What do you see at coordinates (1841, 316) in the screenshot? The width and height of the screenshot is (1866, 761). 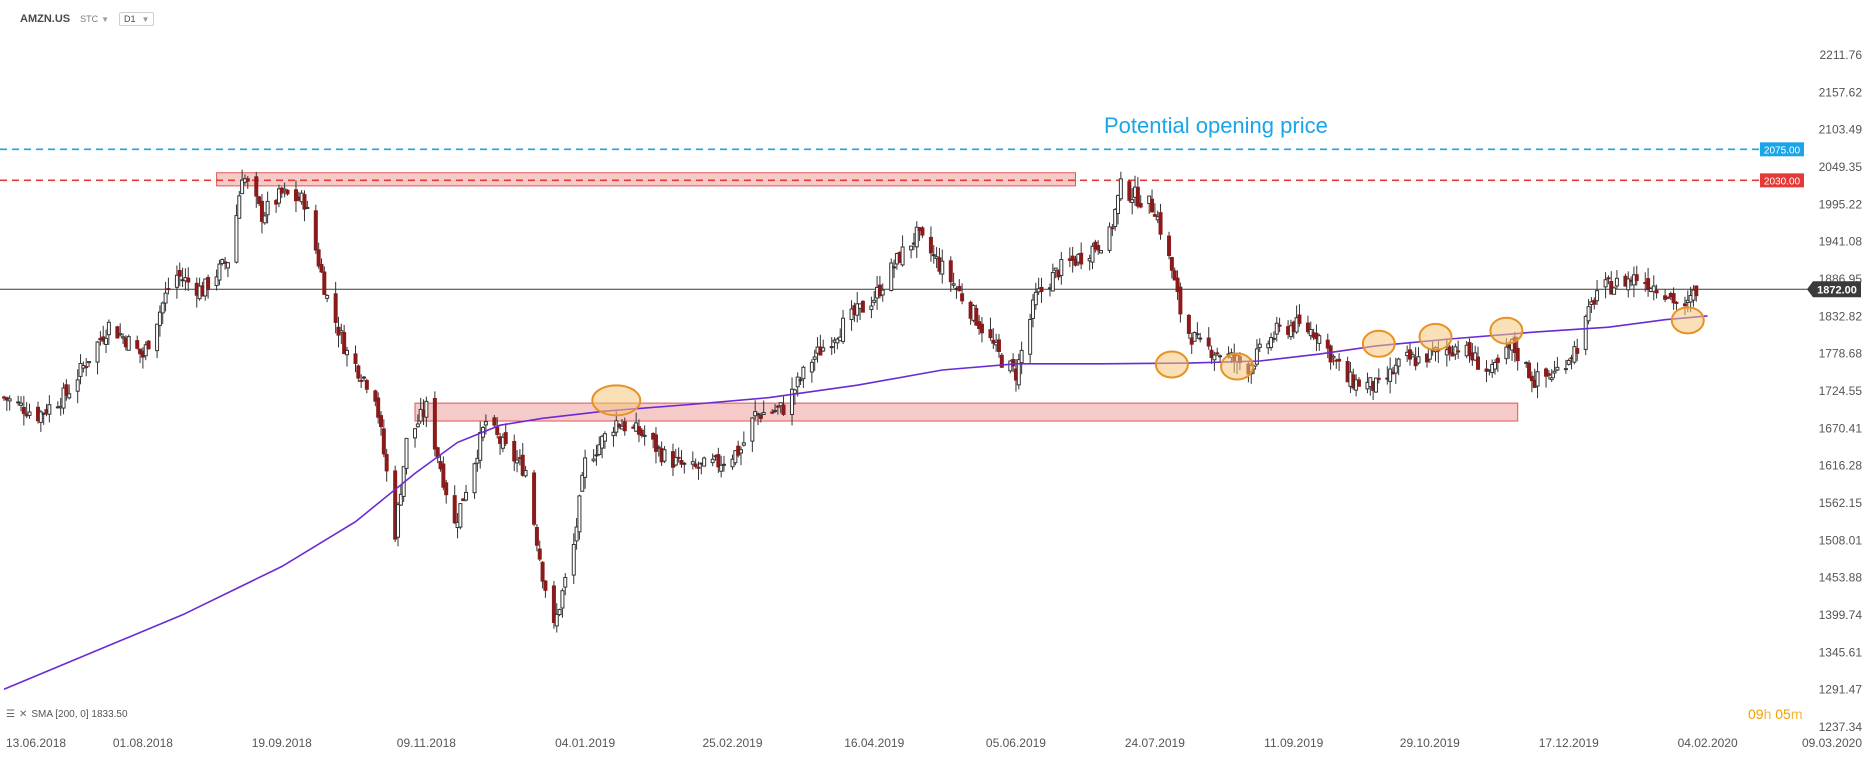 I see `y-tick-label: 1832.82` at bounding box center [1841, 316].